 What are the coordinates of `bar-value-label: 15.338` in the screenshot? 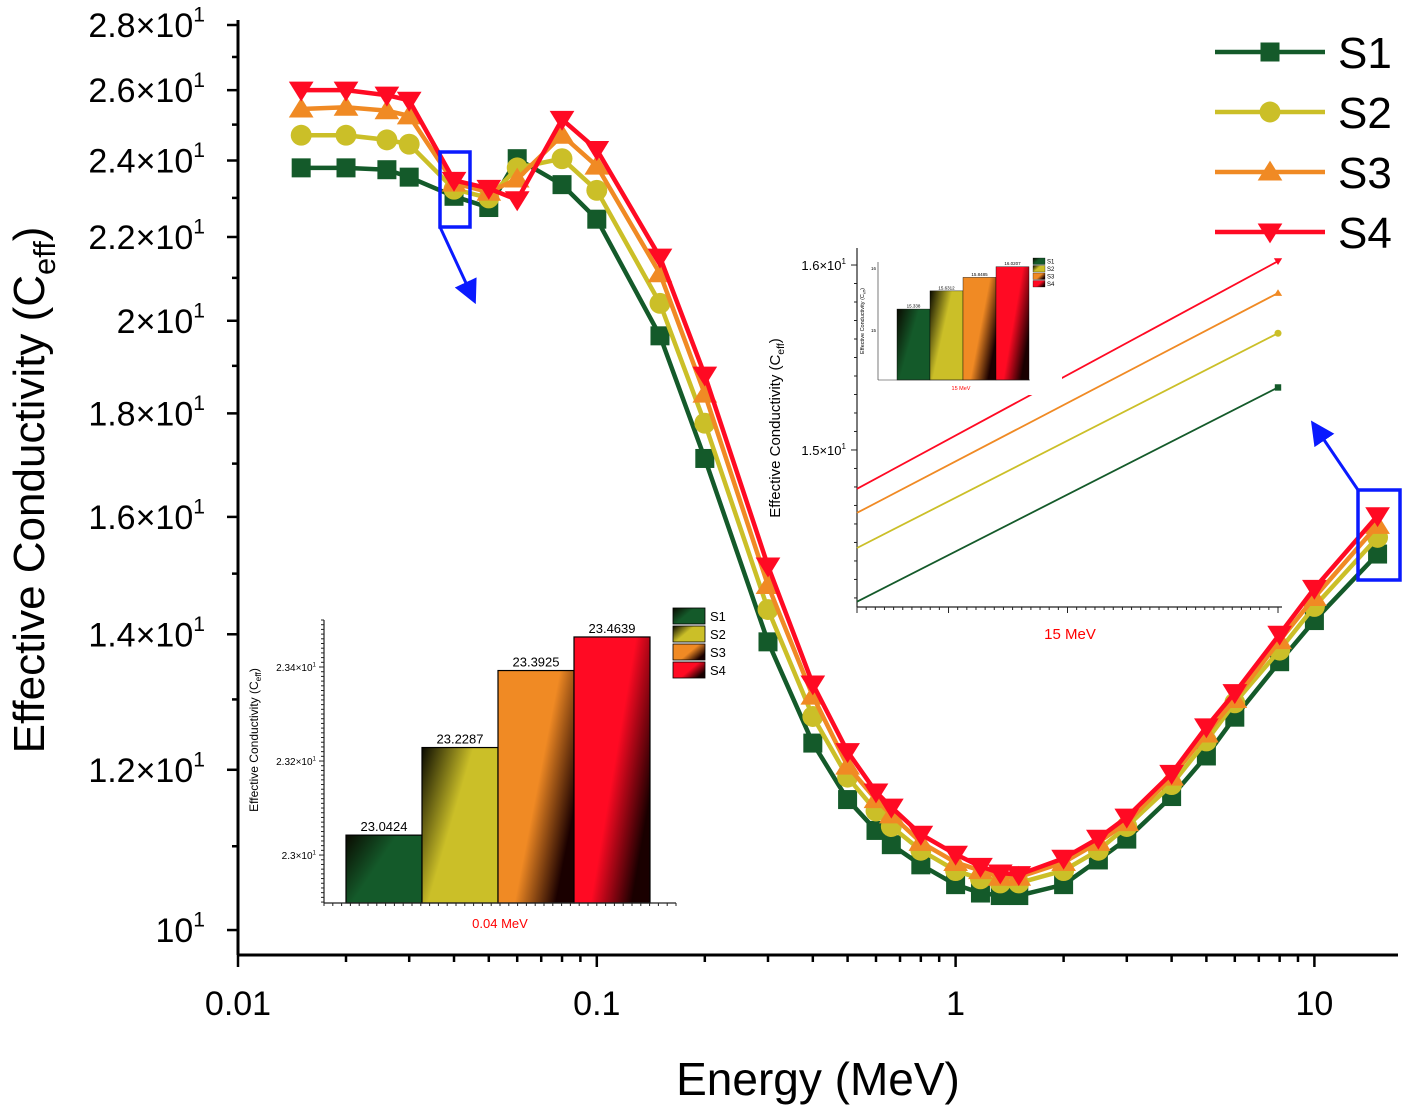 It's located at (914, 306).